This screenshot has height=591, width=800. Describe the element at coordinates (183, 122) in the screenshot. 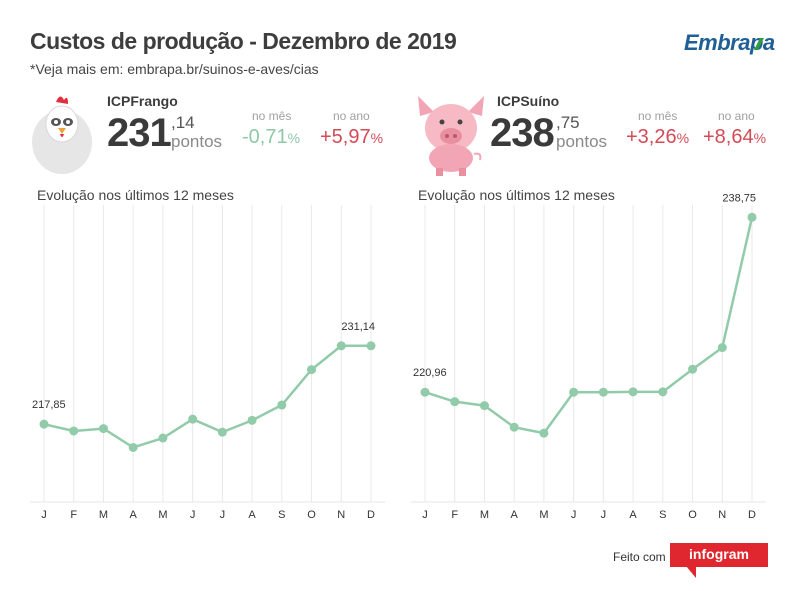

I see `kpi-frango-decimal: ,14` at that location.